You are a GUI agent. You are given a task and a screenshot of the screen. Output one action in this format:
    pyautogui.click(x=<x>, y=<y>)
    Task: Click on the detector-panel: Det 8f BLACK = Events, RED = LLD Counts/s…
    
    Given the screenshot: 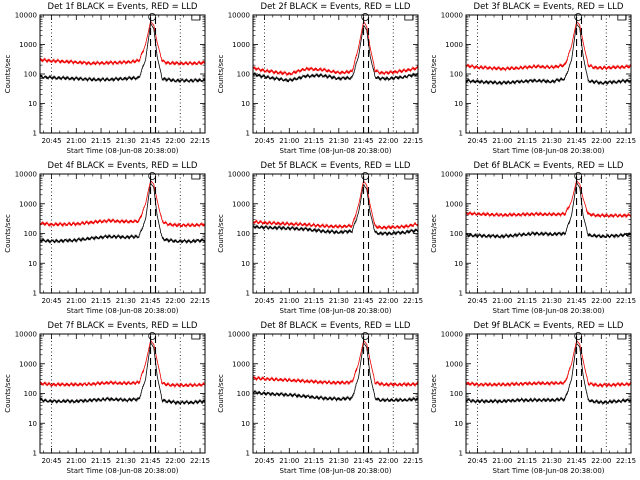 What is the action you would take?
    pyautogui.click(x=320, y=398)
    